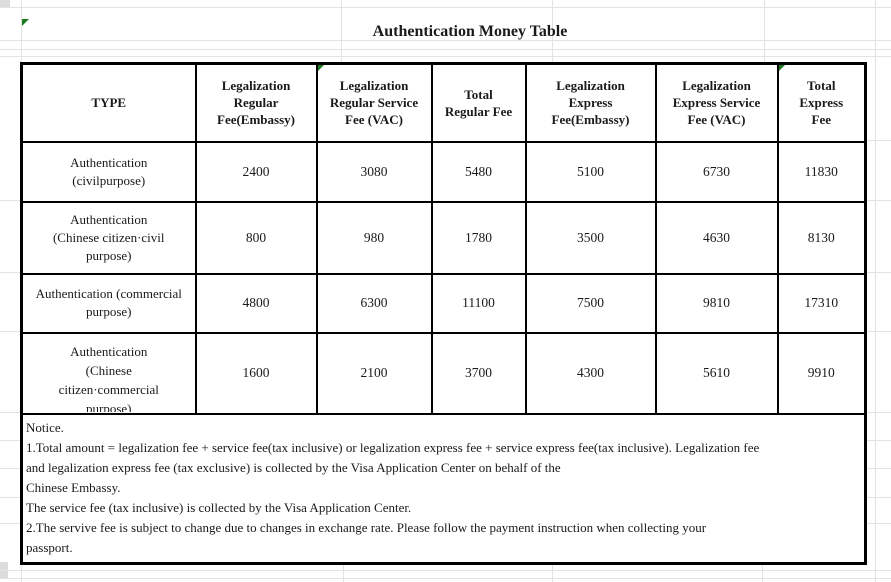 The width and height of the screenshot is (891, 582). I want to click on fee-cell: 3700, so click(478, 373).